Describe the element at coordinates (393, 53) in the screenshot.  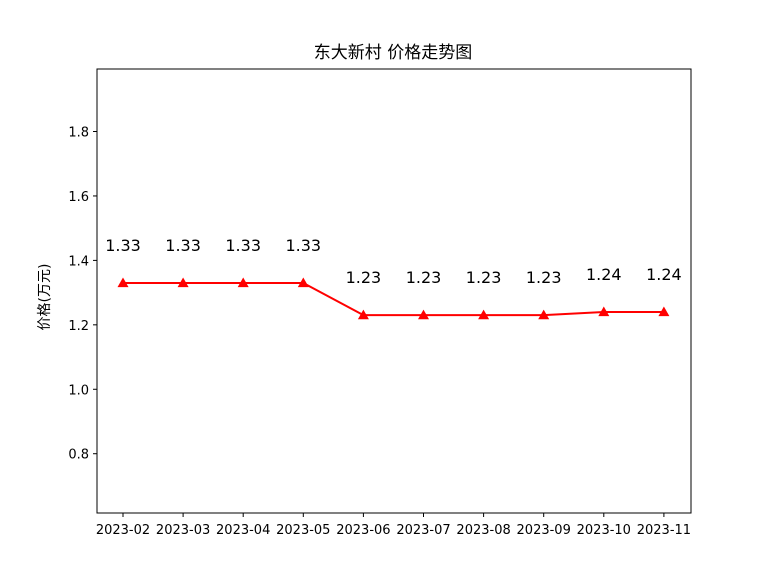
I see `chart-title: 东大新村 价格走势图` at that location.